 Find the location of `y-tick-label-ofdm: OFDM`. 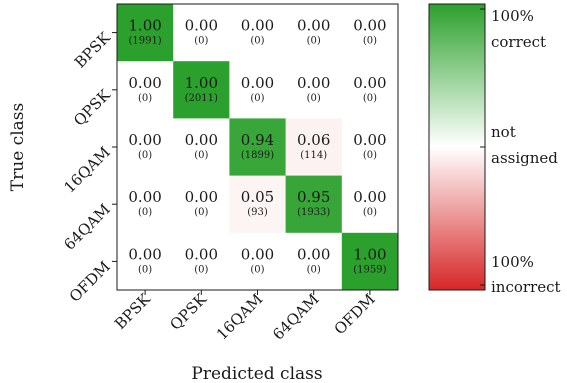

y-tick-label-ofdm: OFDM is located at coordinates (90, 282).